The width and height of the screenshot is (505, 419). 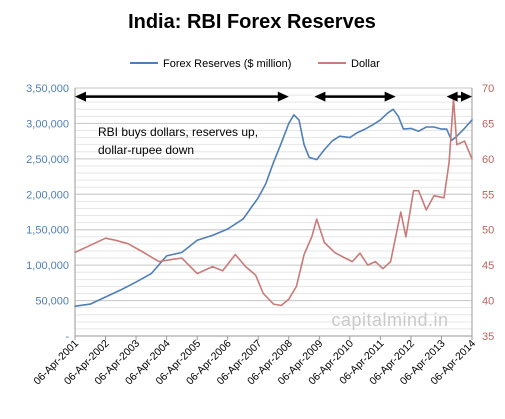 What do you see at coordinates (47, 89) in the screenshot?
I see `left-tick-label: 3,50,000` at bounding box center [47, 89].